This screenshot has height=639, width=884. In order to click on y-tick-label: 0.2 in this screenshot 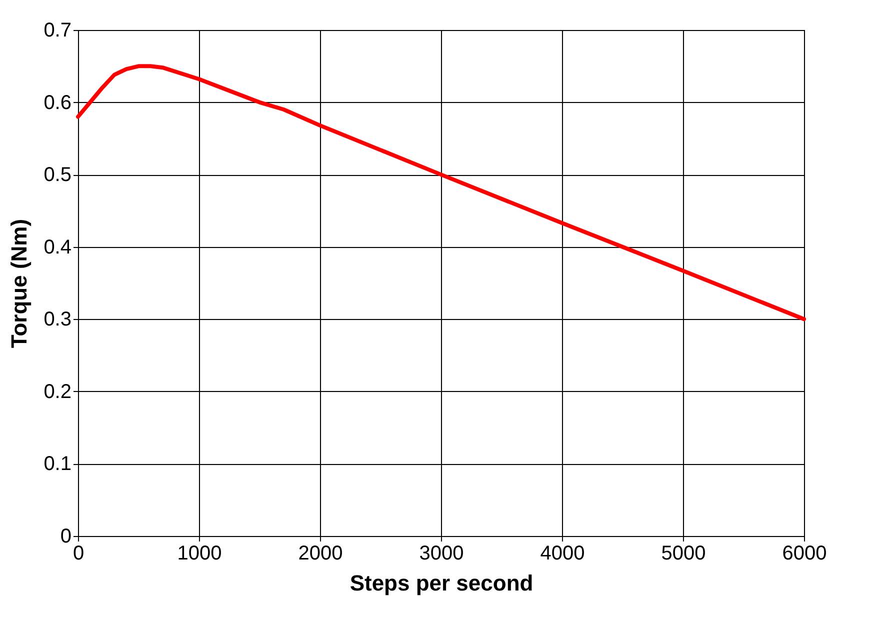, I will do `click(58, 391)`.